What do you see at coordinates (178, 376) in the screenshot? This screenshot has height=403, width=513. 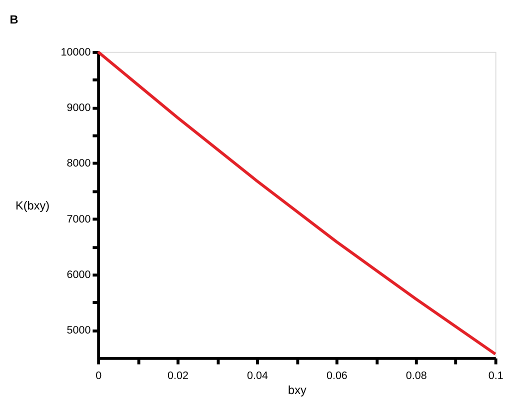 I see `x-tick-label: 0.02` at bounding box center [178, 376].